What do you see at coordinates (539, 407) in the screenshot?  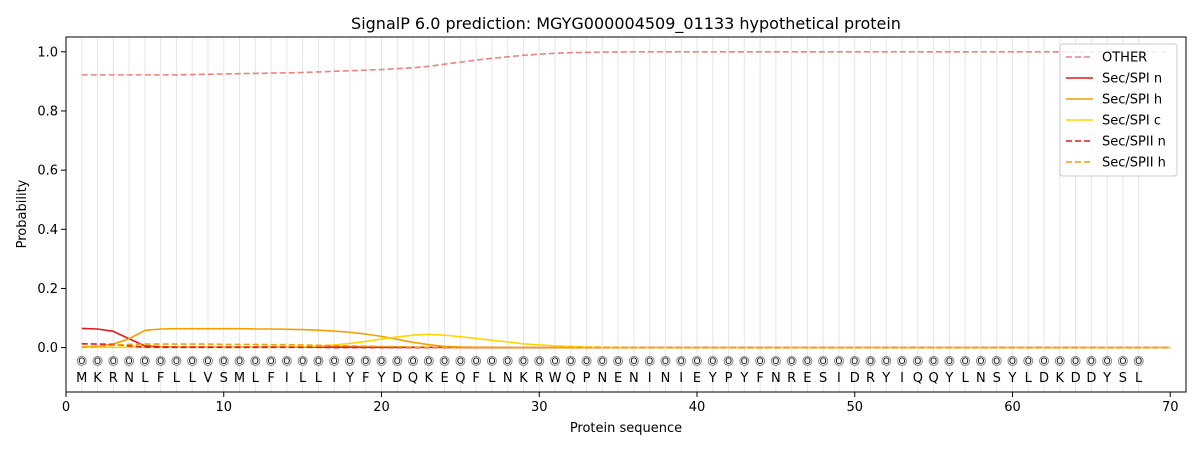 I see `x-tick-label: 30` at bounding box center [539, 407].